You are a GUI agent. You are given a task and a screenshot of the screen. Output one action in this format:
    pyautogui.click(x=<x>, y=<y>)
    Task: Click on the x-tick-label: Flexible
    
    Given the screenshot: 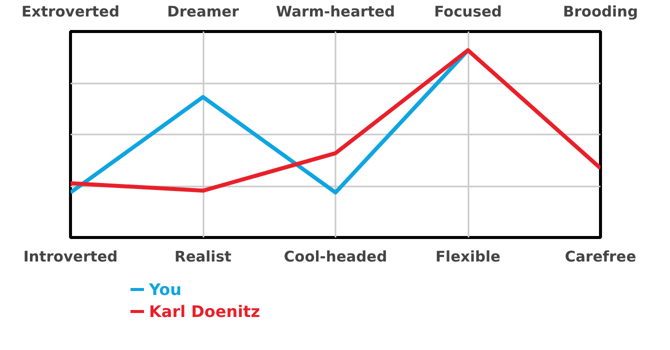 What is the action you would take?
    pyautogui.click(x=468, y=257)
    